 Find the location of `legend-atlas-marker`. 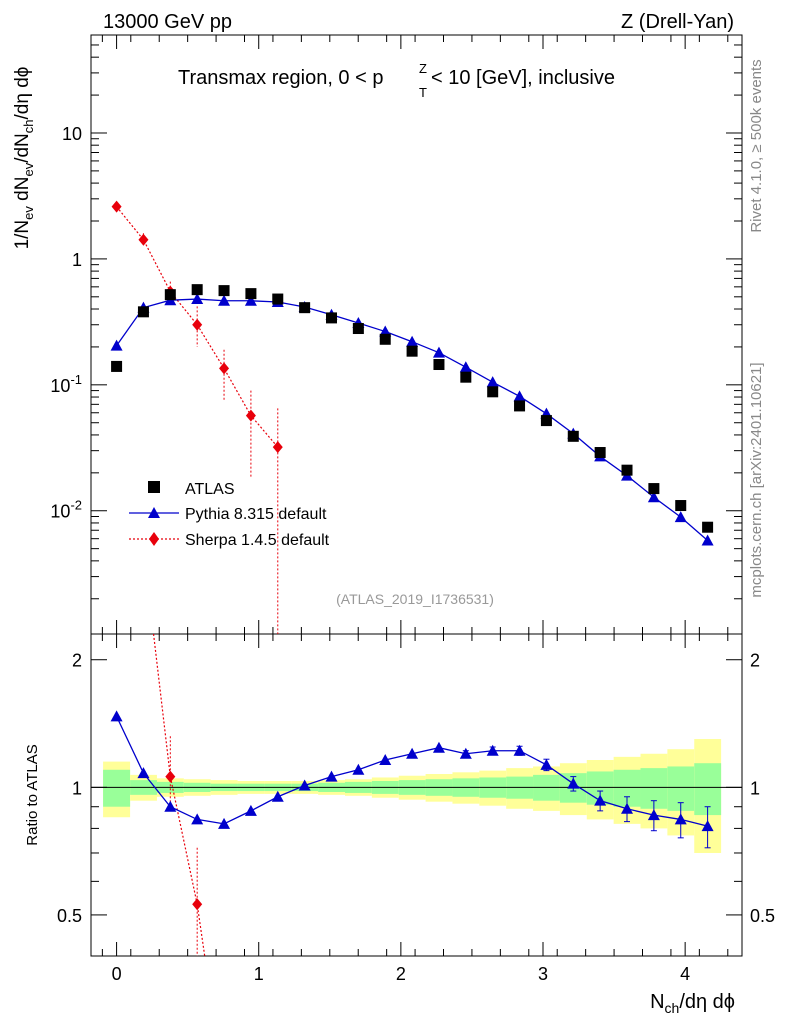

legend-atlas-marker is located at coordinates (154, 487).